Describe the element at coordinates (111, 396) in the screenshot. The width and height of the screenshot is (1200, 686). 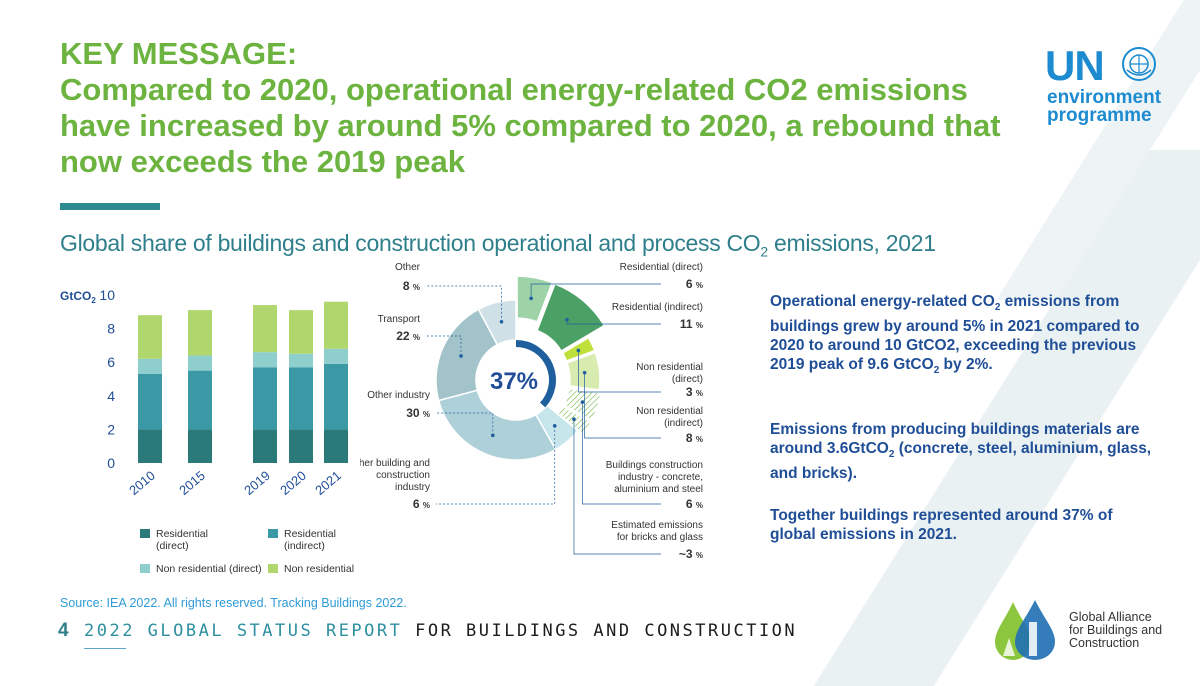
I see `y-tick-label: 4` at that location.